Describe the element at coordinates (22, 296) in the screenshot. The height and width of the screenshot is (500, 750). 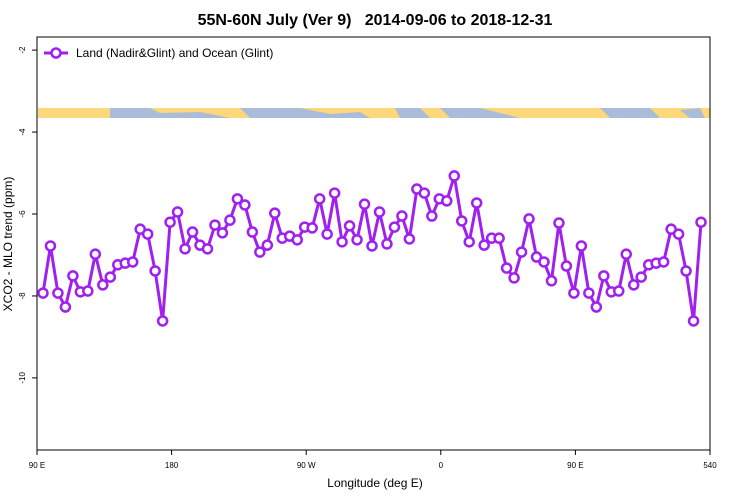
I see `y-tick-label: -8` at that location.